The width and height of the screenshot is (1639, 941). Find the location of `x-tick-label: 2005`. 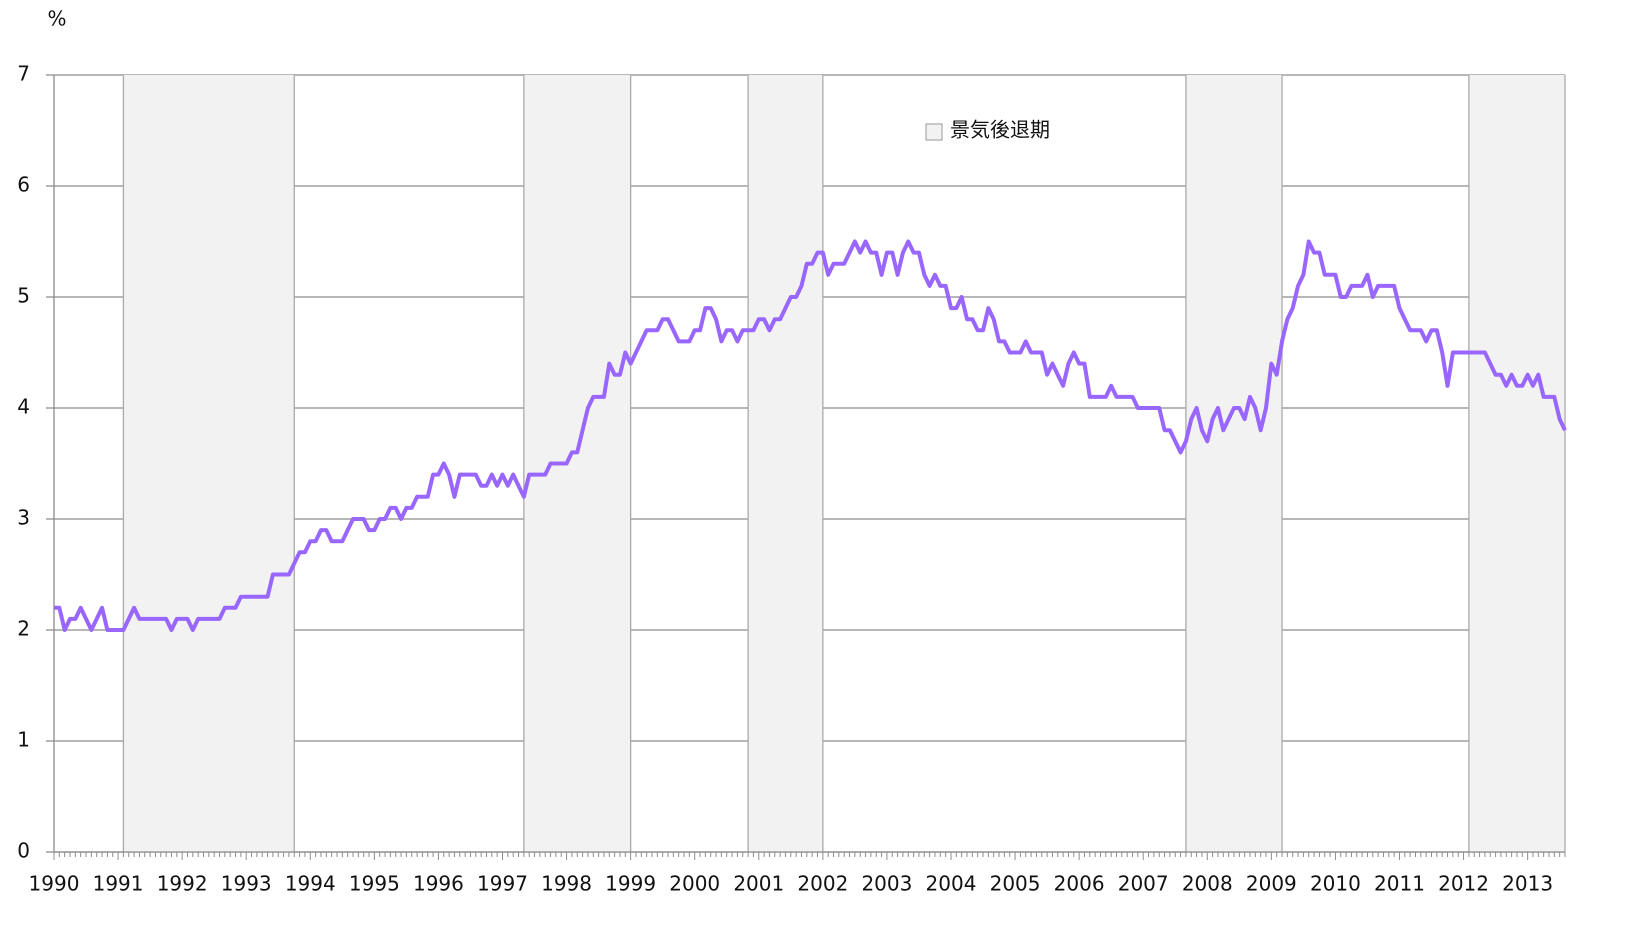

x-tick-label: 2005 is located at coordinates (1015, 884).